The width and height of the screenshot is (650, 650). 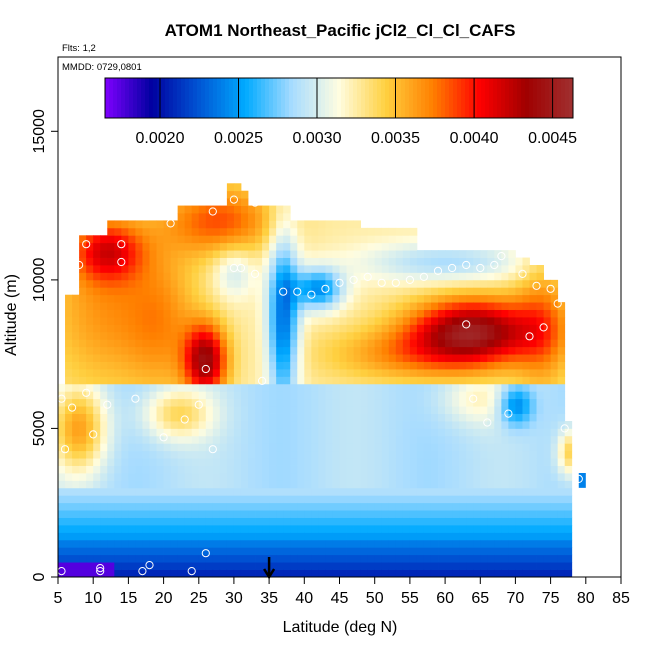 I want to click on colorbar-segment, so click(x=539, y=98).